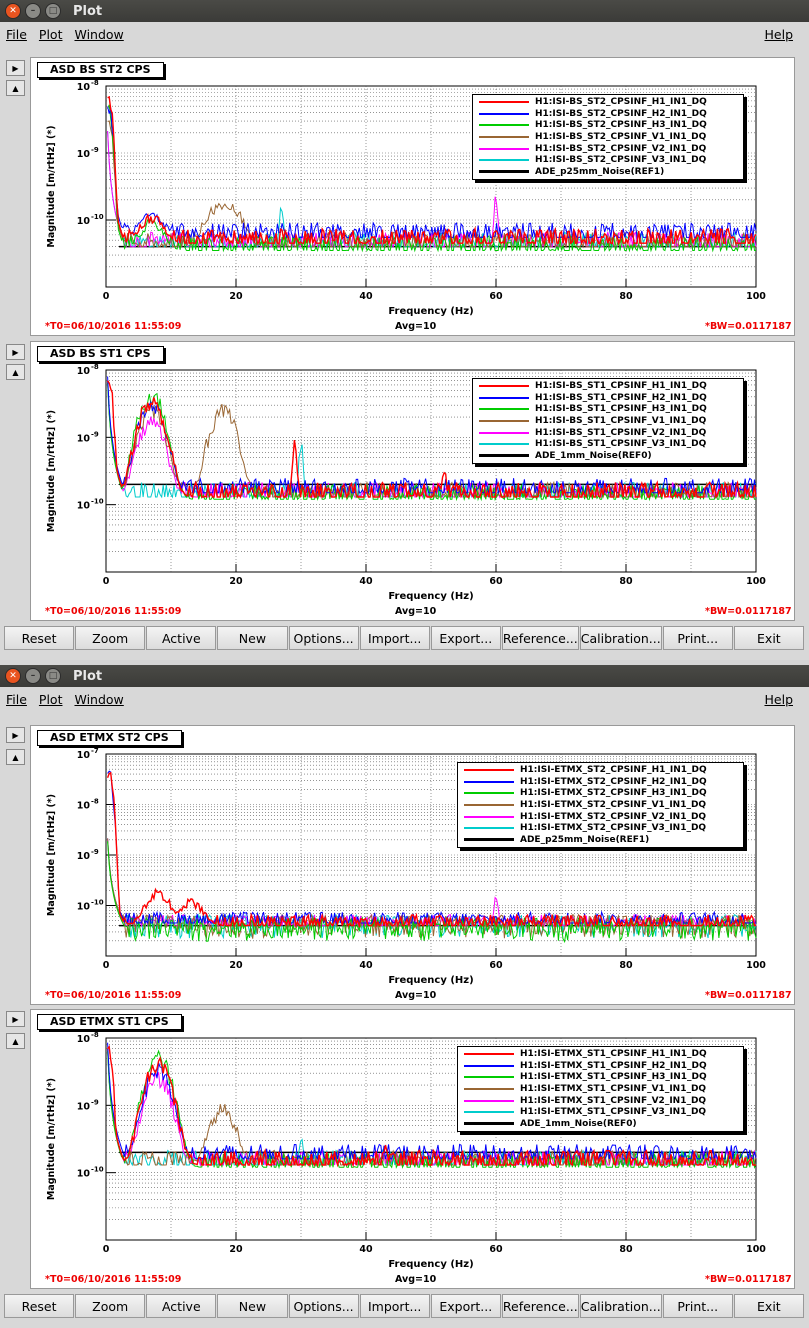 Image resolution: width=809 pixels, height=1328 pixels. Describe the element at coordinates (600, 770) in the screenshot. I see `legend-entry: H1:ISI-ETMX_ST2_CPSINF_H1_IN1_DQ` at that location.